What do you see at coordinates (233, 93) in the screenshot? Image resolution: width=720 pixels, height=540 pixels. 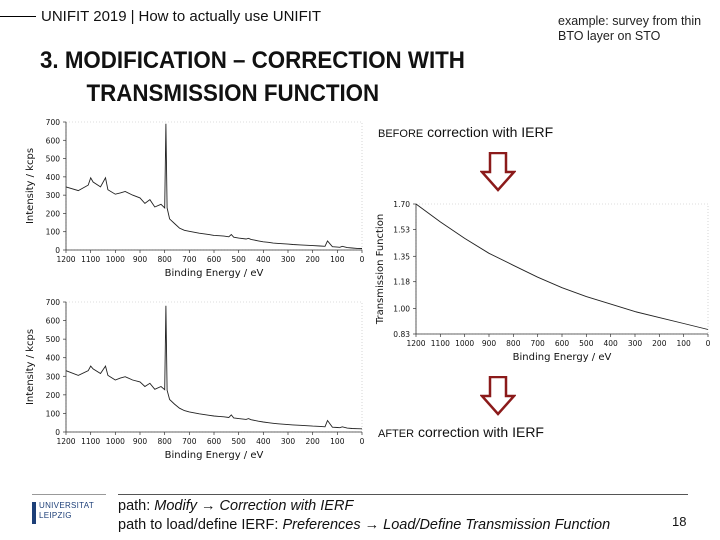 I see `heading-line-2: TRANSMISSION FUNCTION` at bounding box center [233, 93].